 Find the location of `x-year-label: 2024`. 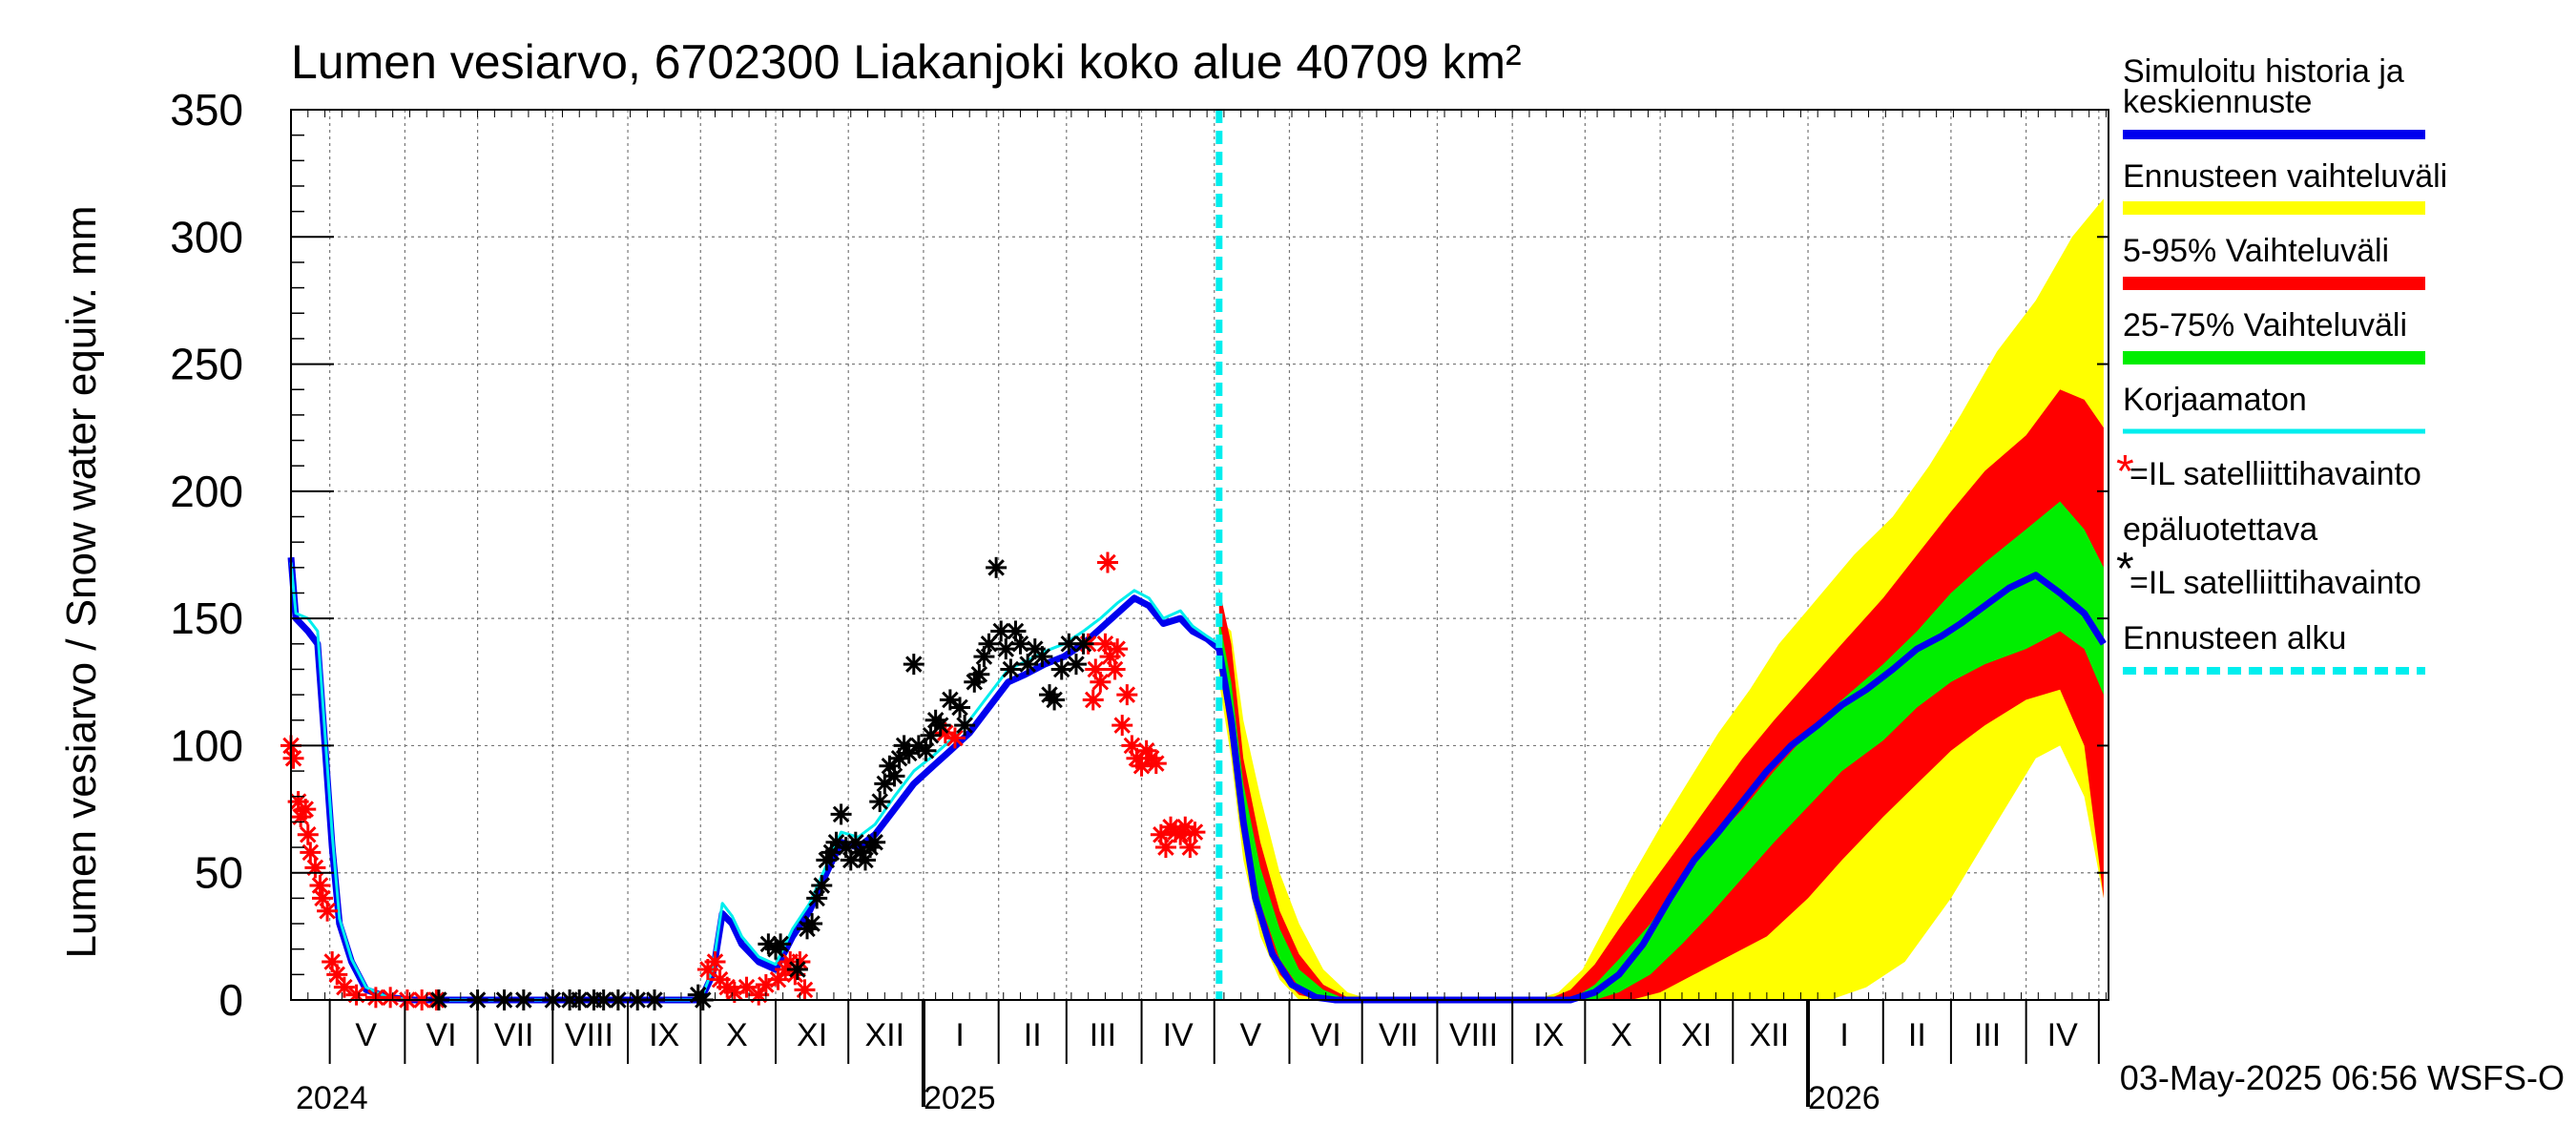

x-year-label: 2024 is located at coordinates (332, 1098).